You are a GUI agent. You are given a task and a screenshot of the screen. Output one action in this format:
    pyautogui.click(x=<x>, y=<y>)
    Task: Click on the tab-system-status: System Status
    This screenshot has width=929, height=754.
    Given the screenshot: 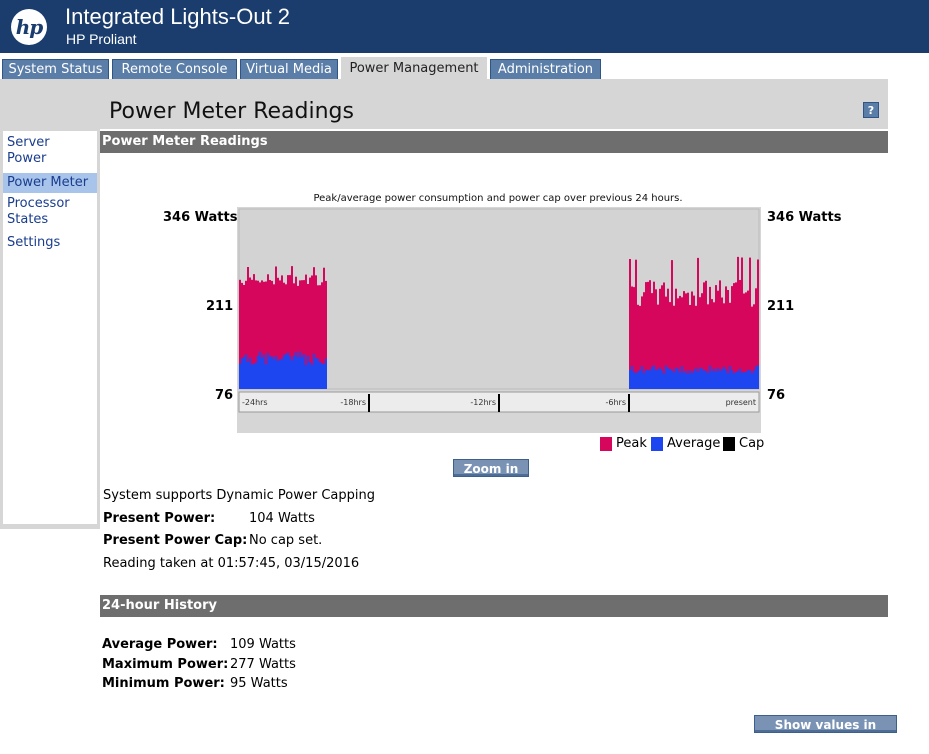 What is the action you would take?
    pyautogui.click(x=55, y=69)
    